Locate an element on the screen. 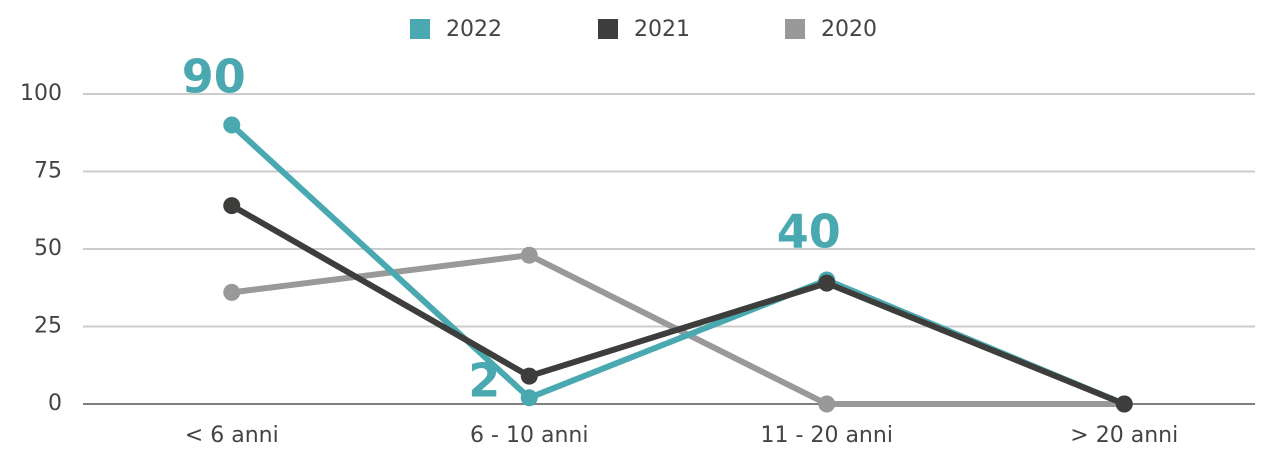 The width and height of the screenshot is (1264, 450). legend-label: 2020 is located at coordinates (849, 29).